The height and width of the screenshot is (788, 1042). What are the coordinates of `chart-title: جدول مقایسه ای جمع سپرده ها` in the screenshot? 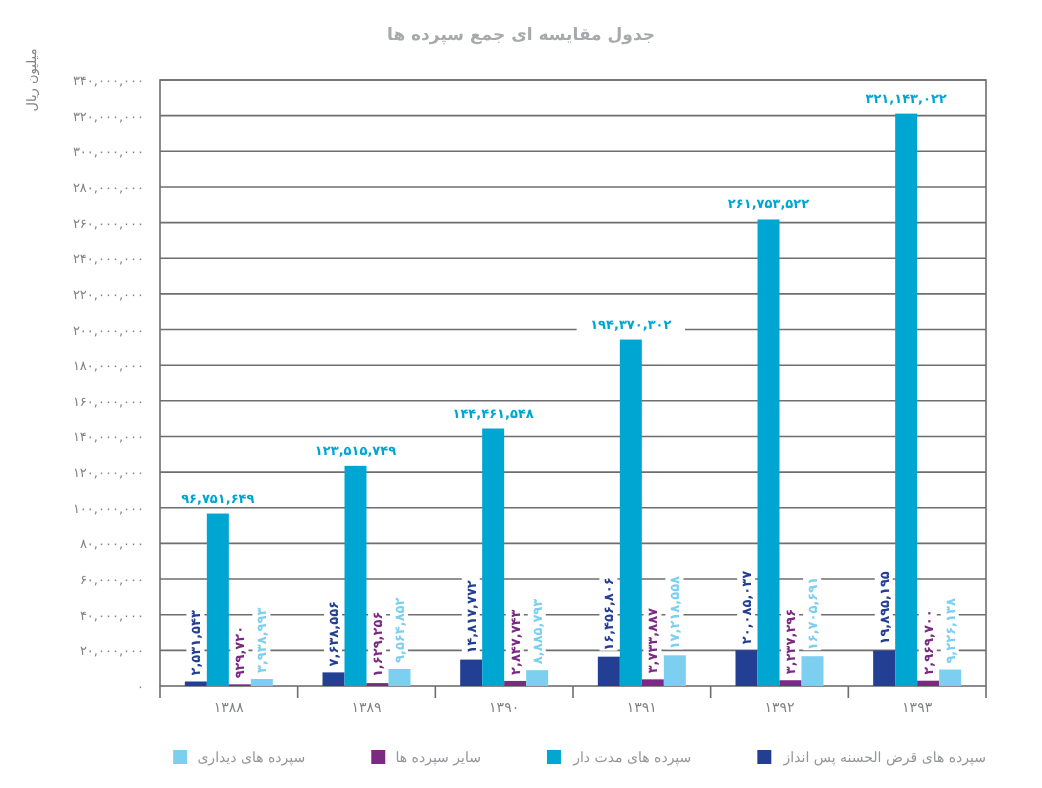 It's located at (521, 36).